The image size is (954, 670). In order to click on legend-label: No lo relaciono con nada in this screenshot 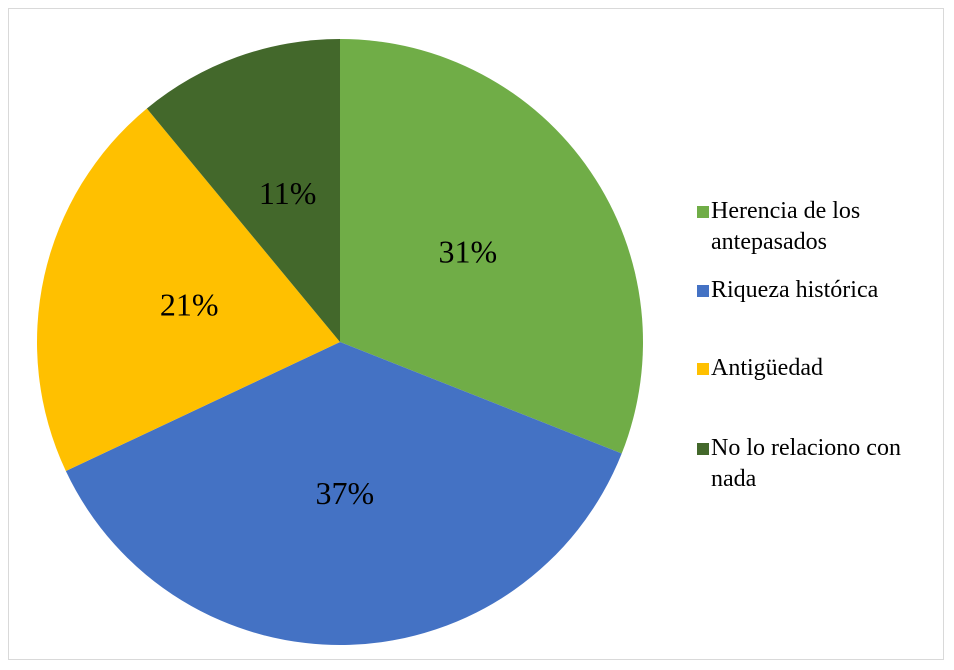, I will do `click(806, 463)`.